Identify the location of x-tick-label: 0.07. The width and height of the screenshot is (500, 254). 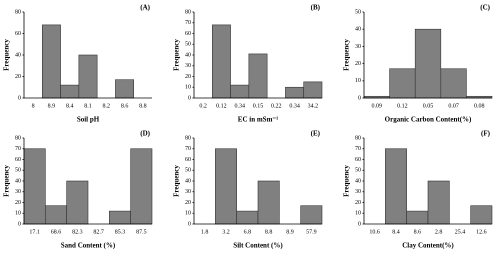
(453, 106).